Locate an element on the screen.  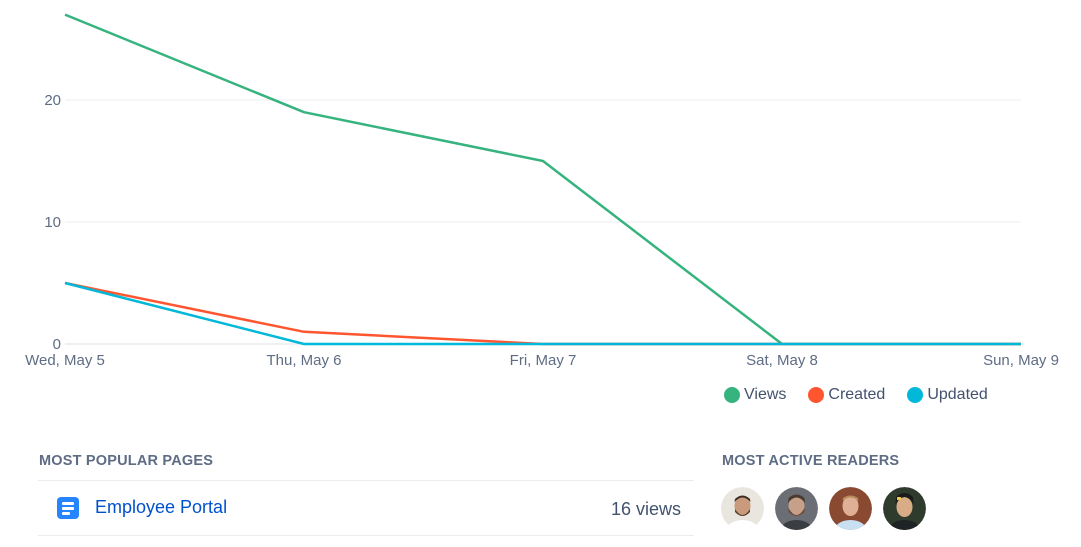
legend-label-updated: Updated is located at coordinates (957, 394).